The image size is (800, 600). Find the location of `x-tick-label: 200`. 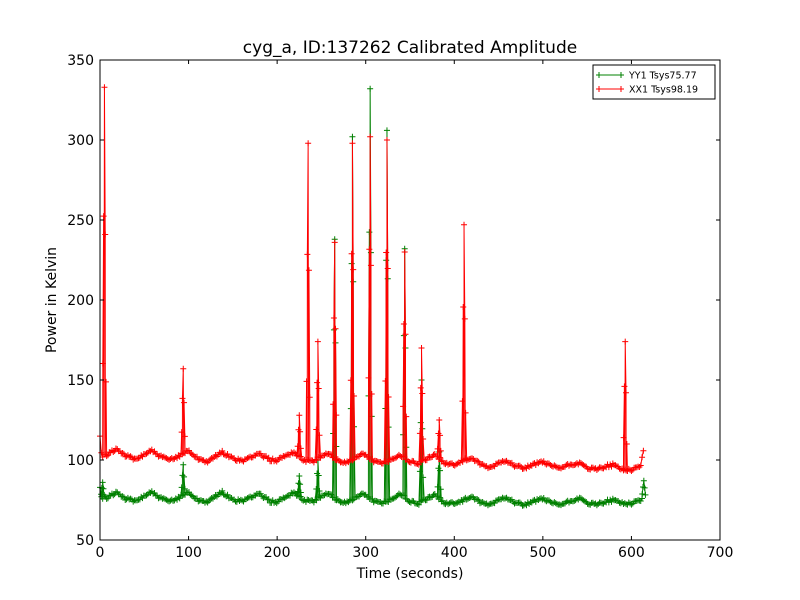

x-tick-label: 200 is located at coordinates (277, 553).